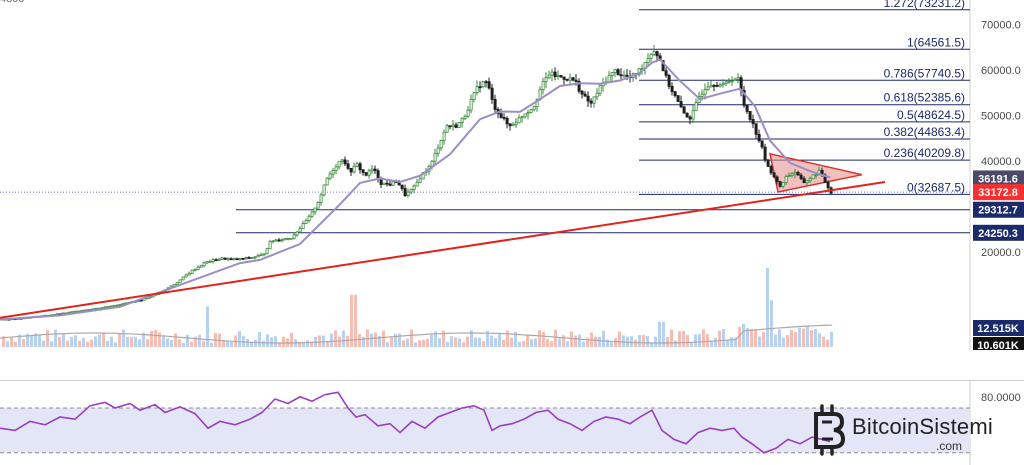 Image resolution: width=1024 pixels, height=465 pixels. What do you see at coordinates (936, 187) in the screenshot?
I see `fib-level-label: 0(32687.5)` at bounding box center [936, 187].